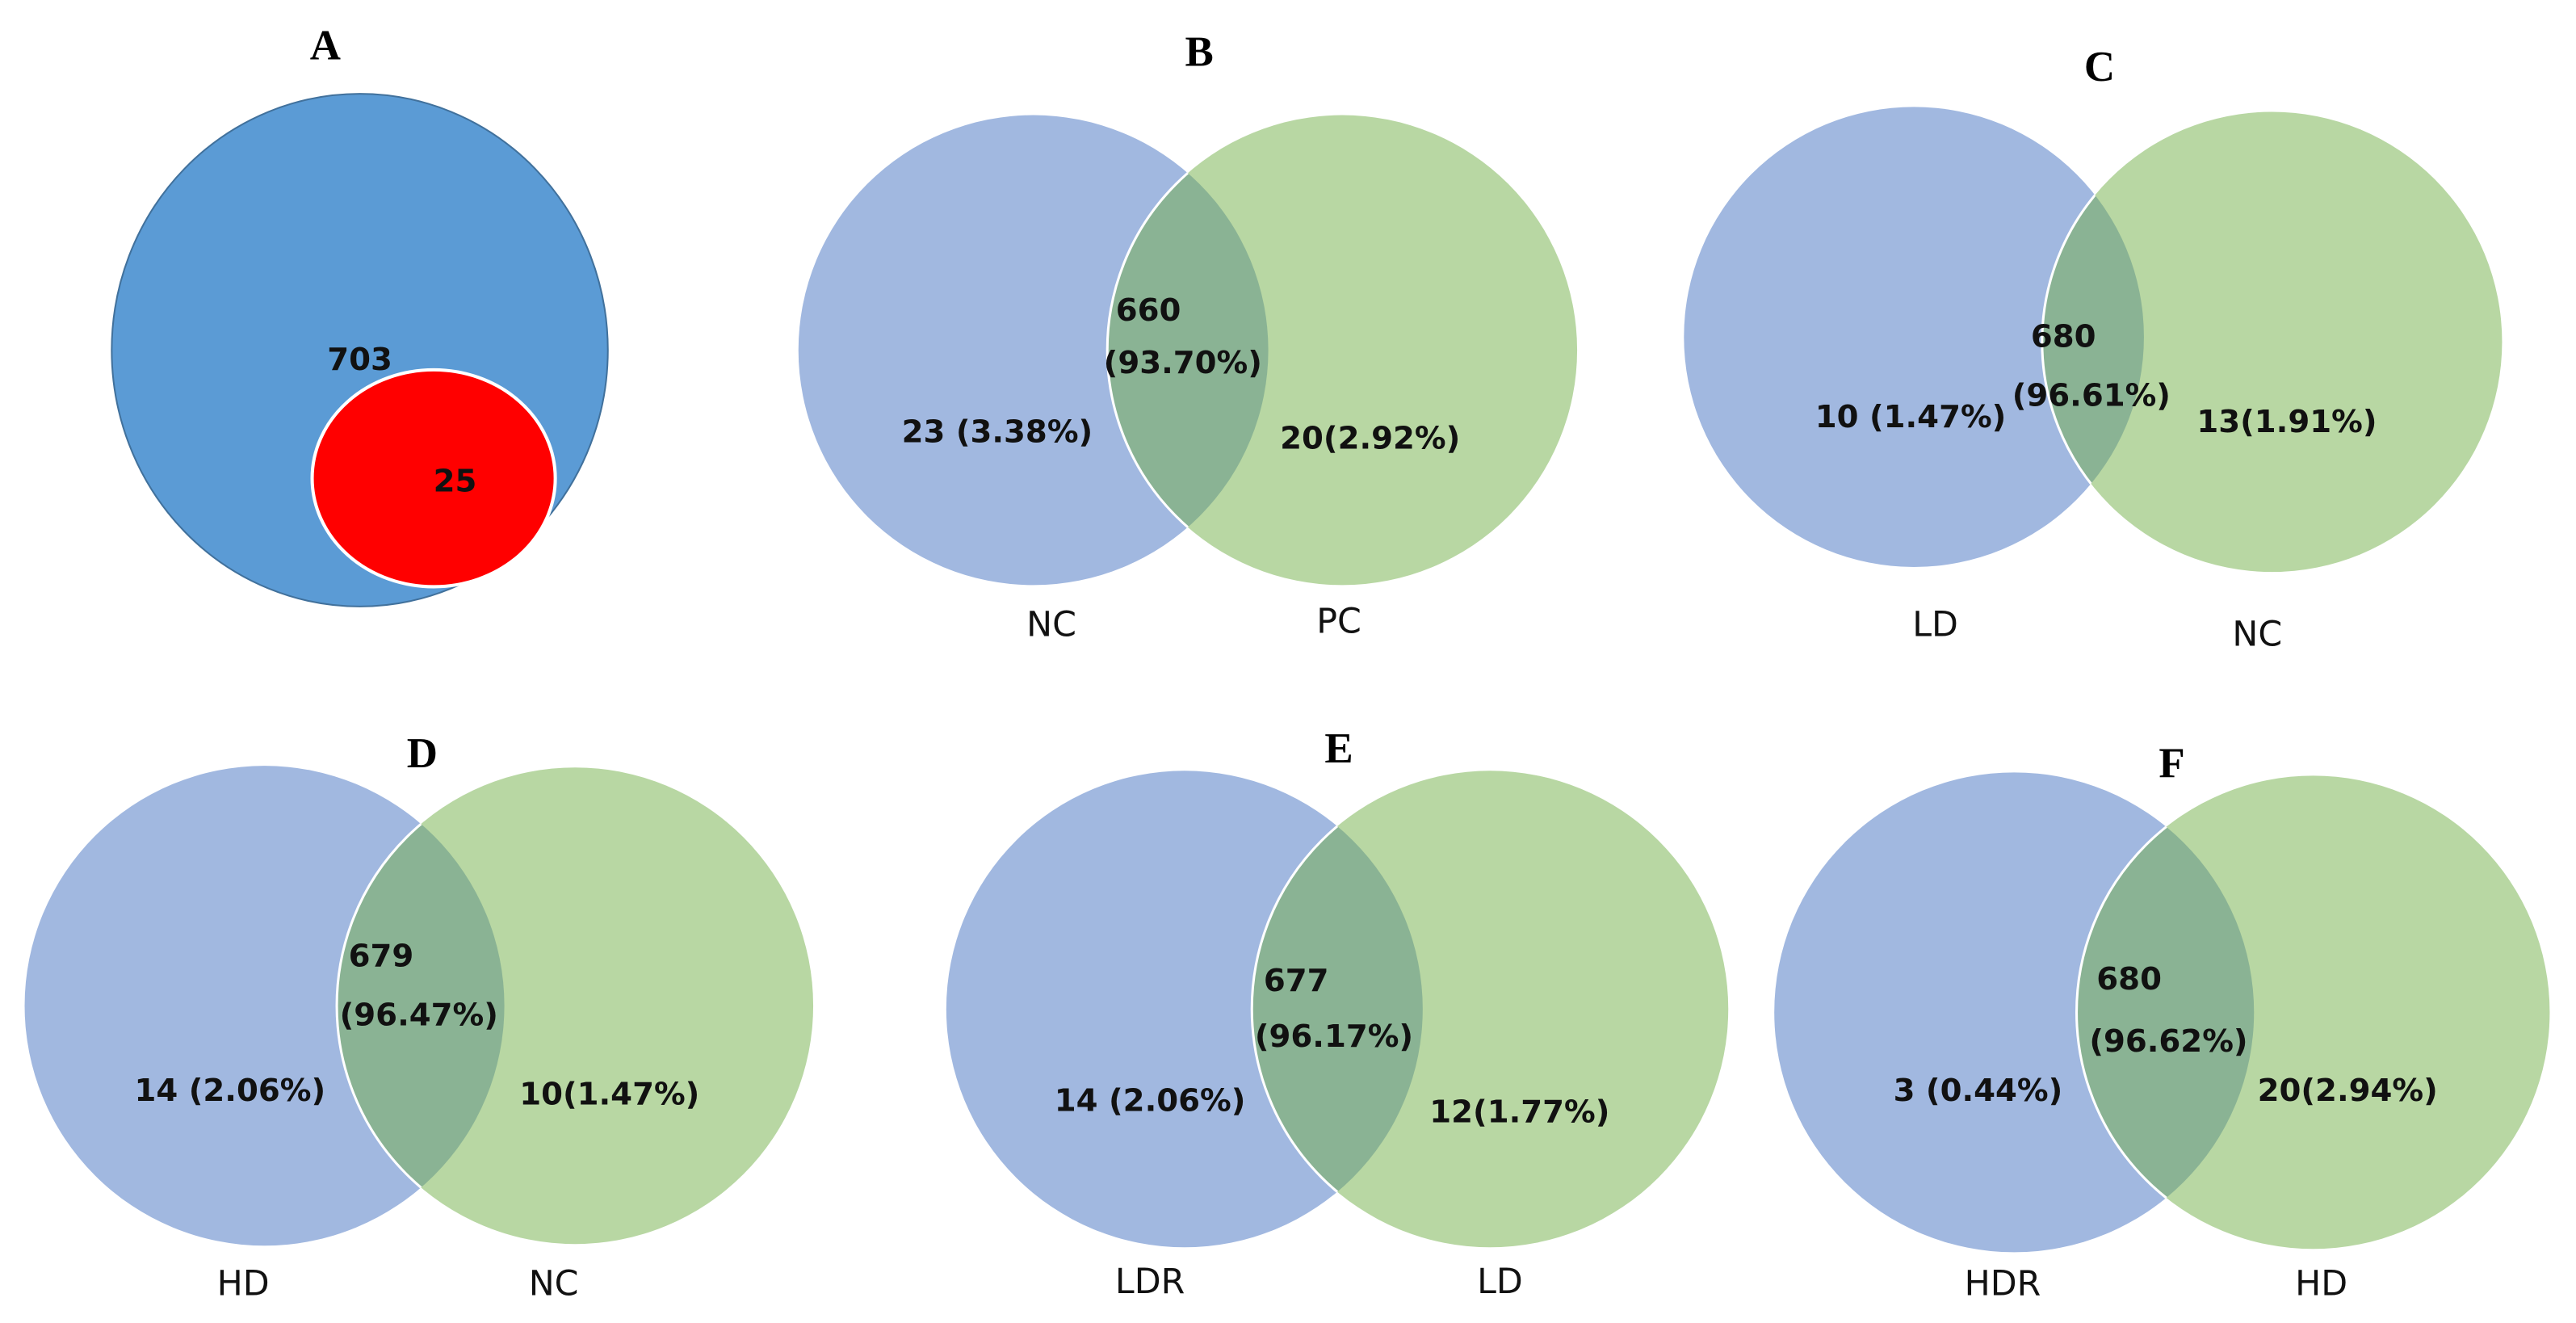 This screenshot has width=2576, height=1323. I want to click on panel-e-title: E, so click(1338, 749).